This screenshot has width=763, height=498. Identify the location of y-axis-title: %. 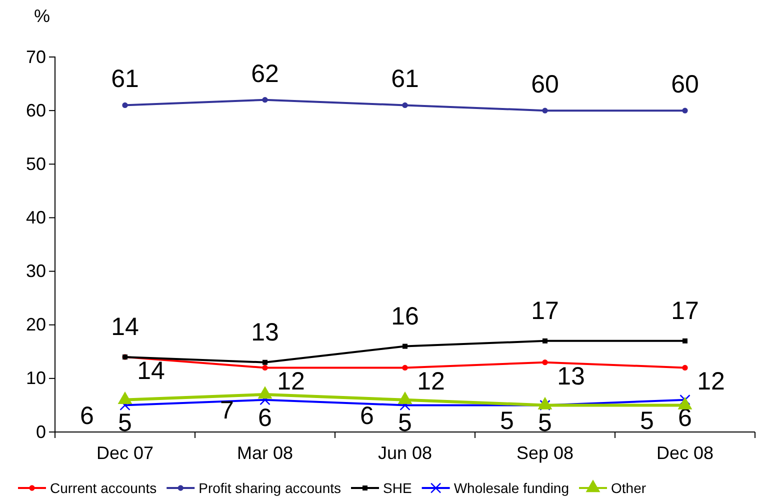
(42, 16).